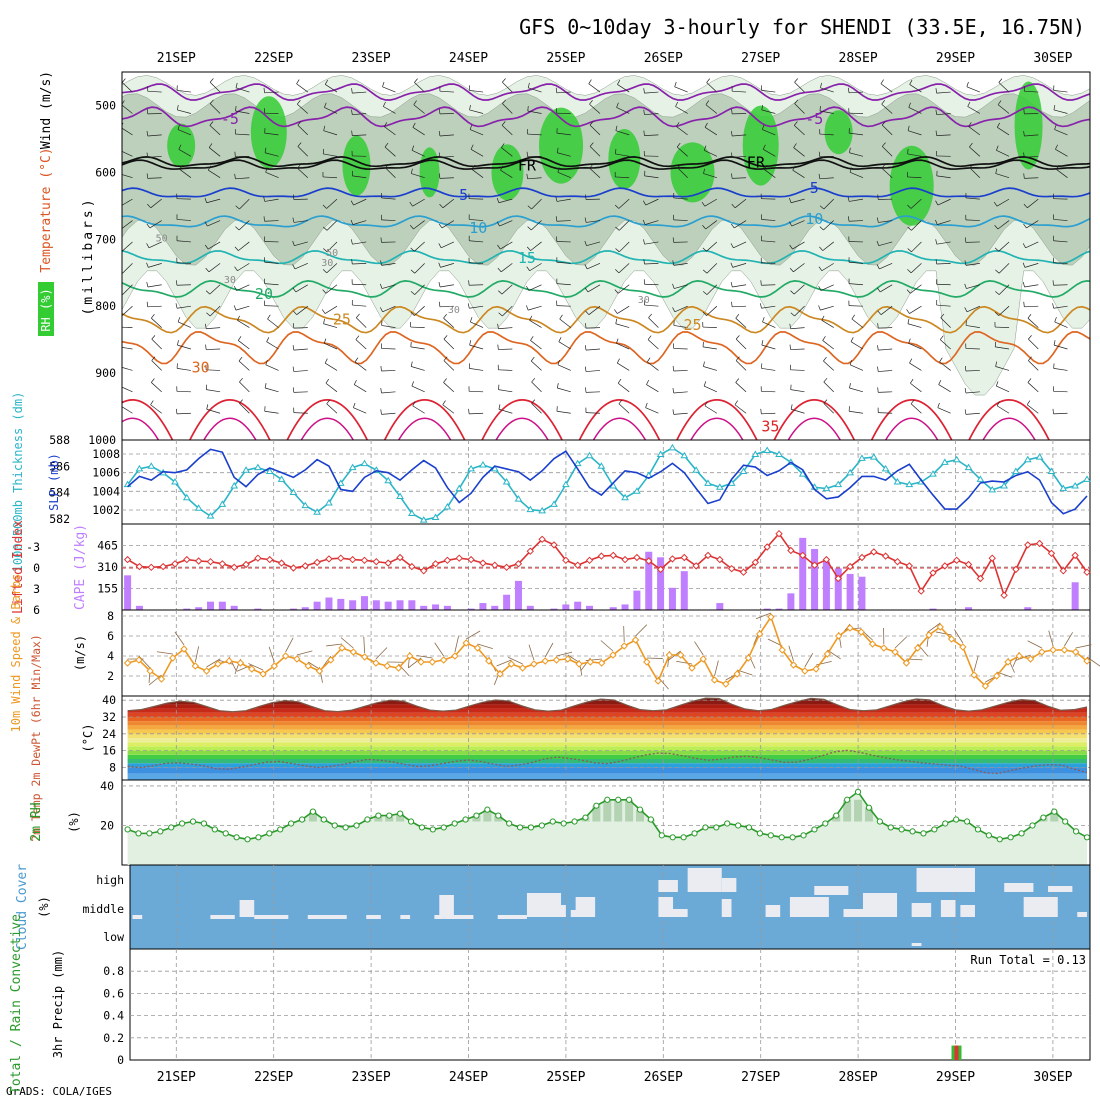 The image size is (1100, 1100). What do you see at coordinates (760, 1077) in the screenshot?
I see `bottom-date-label: 27SEP` at bounding box center [760, 1077].